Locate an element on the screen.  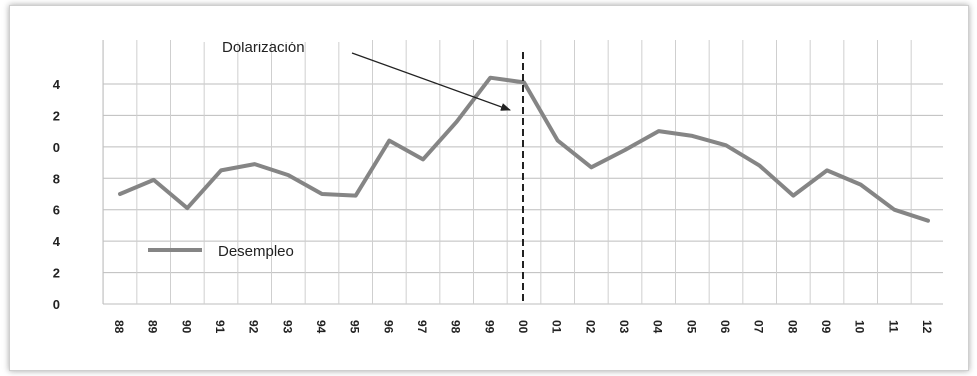
annotation-label: Dolarización is located at coordinates (263, 47).